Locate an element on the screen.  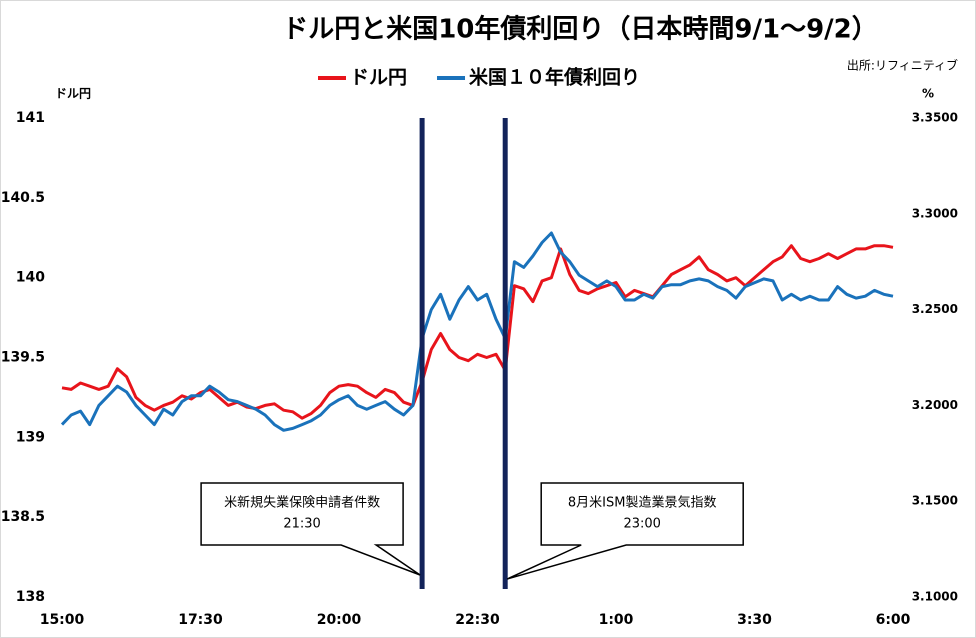
callout-time: 23:00 is located at coordinates (641, 524).